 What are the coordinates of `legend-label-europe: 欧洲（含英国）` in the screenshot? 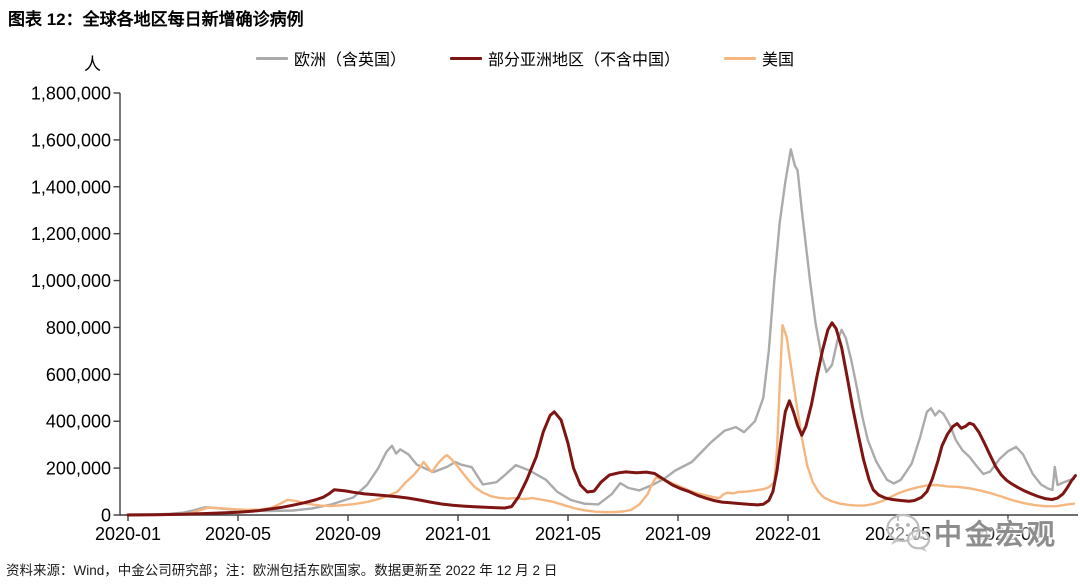 It's located at (350, 60).